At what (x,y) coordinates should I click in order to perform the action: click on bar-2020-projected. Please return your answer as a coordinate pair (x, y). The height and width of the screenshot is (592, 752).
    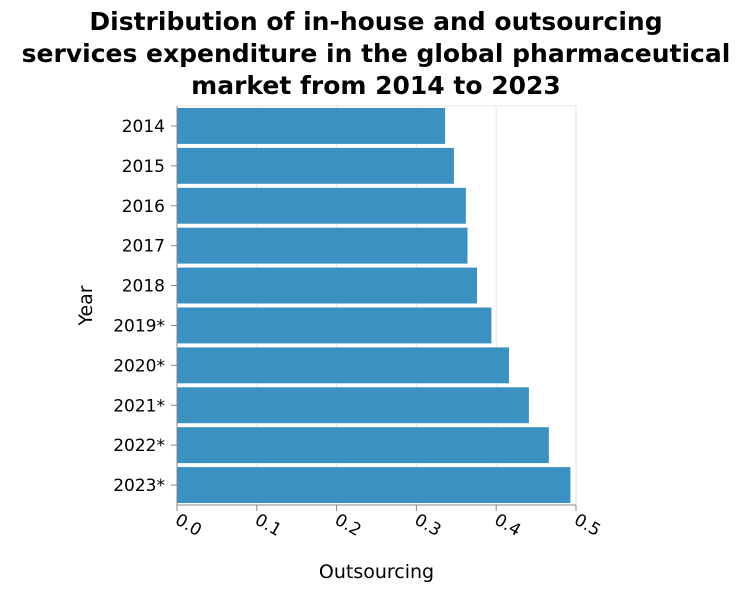
    Looking at the image, I should click on (343, 365).